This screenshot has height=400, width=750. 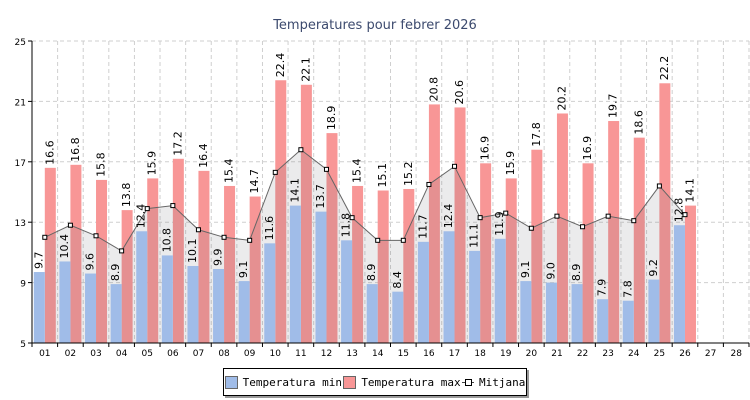 I want to click on x-tick-label: 01, so click(x=44, y=354).